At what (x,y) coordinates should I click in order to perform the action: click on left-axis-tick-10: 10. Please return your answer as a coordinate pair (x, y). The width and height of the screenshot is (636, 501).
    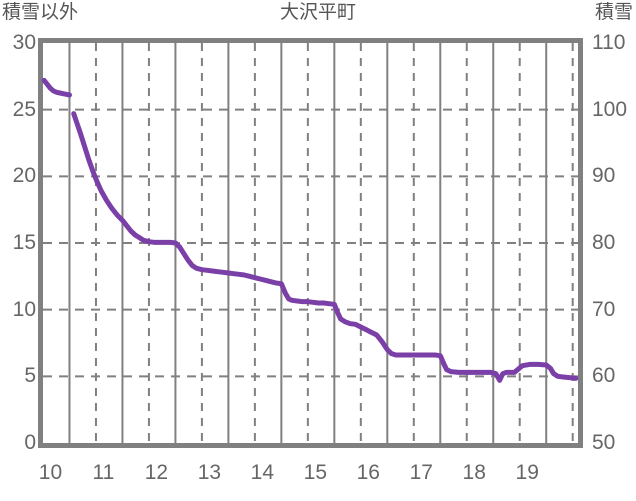
    Looking at the image, I should click on (24, 309).